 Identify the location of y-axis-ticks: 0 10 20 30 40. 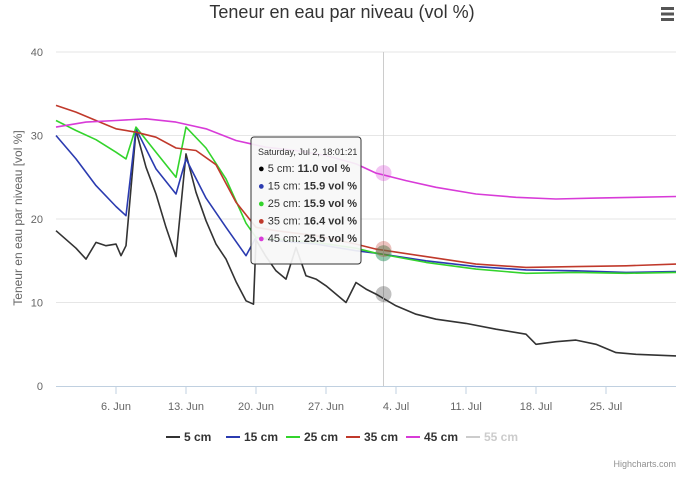
(37, 220).